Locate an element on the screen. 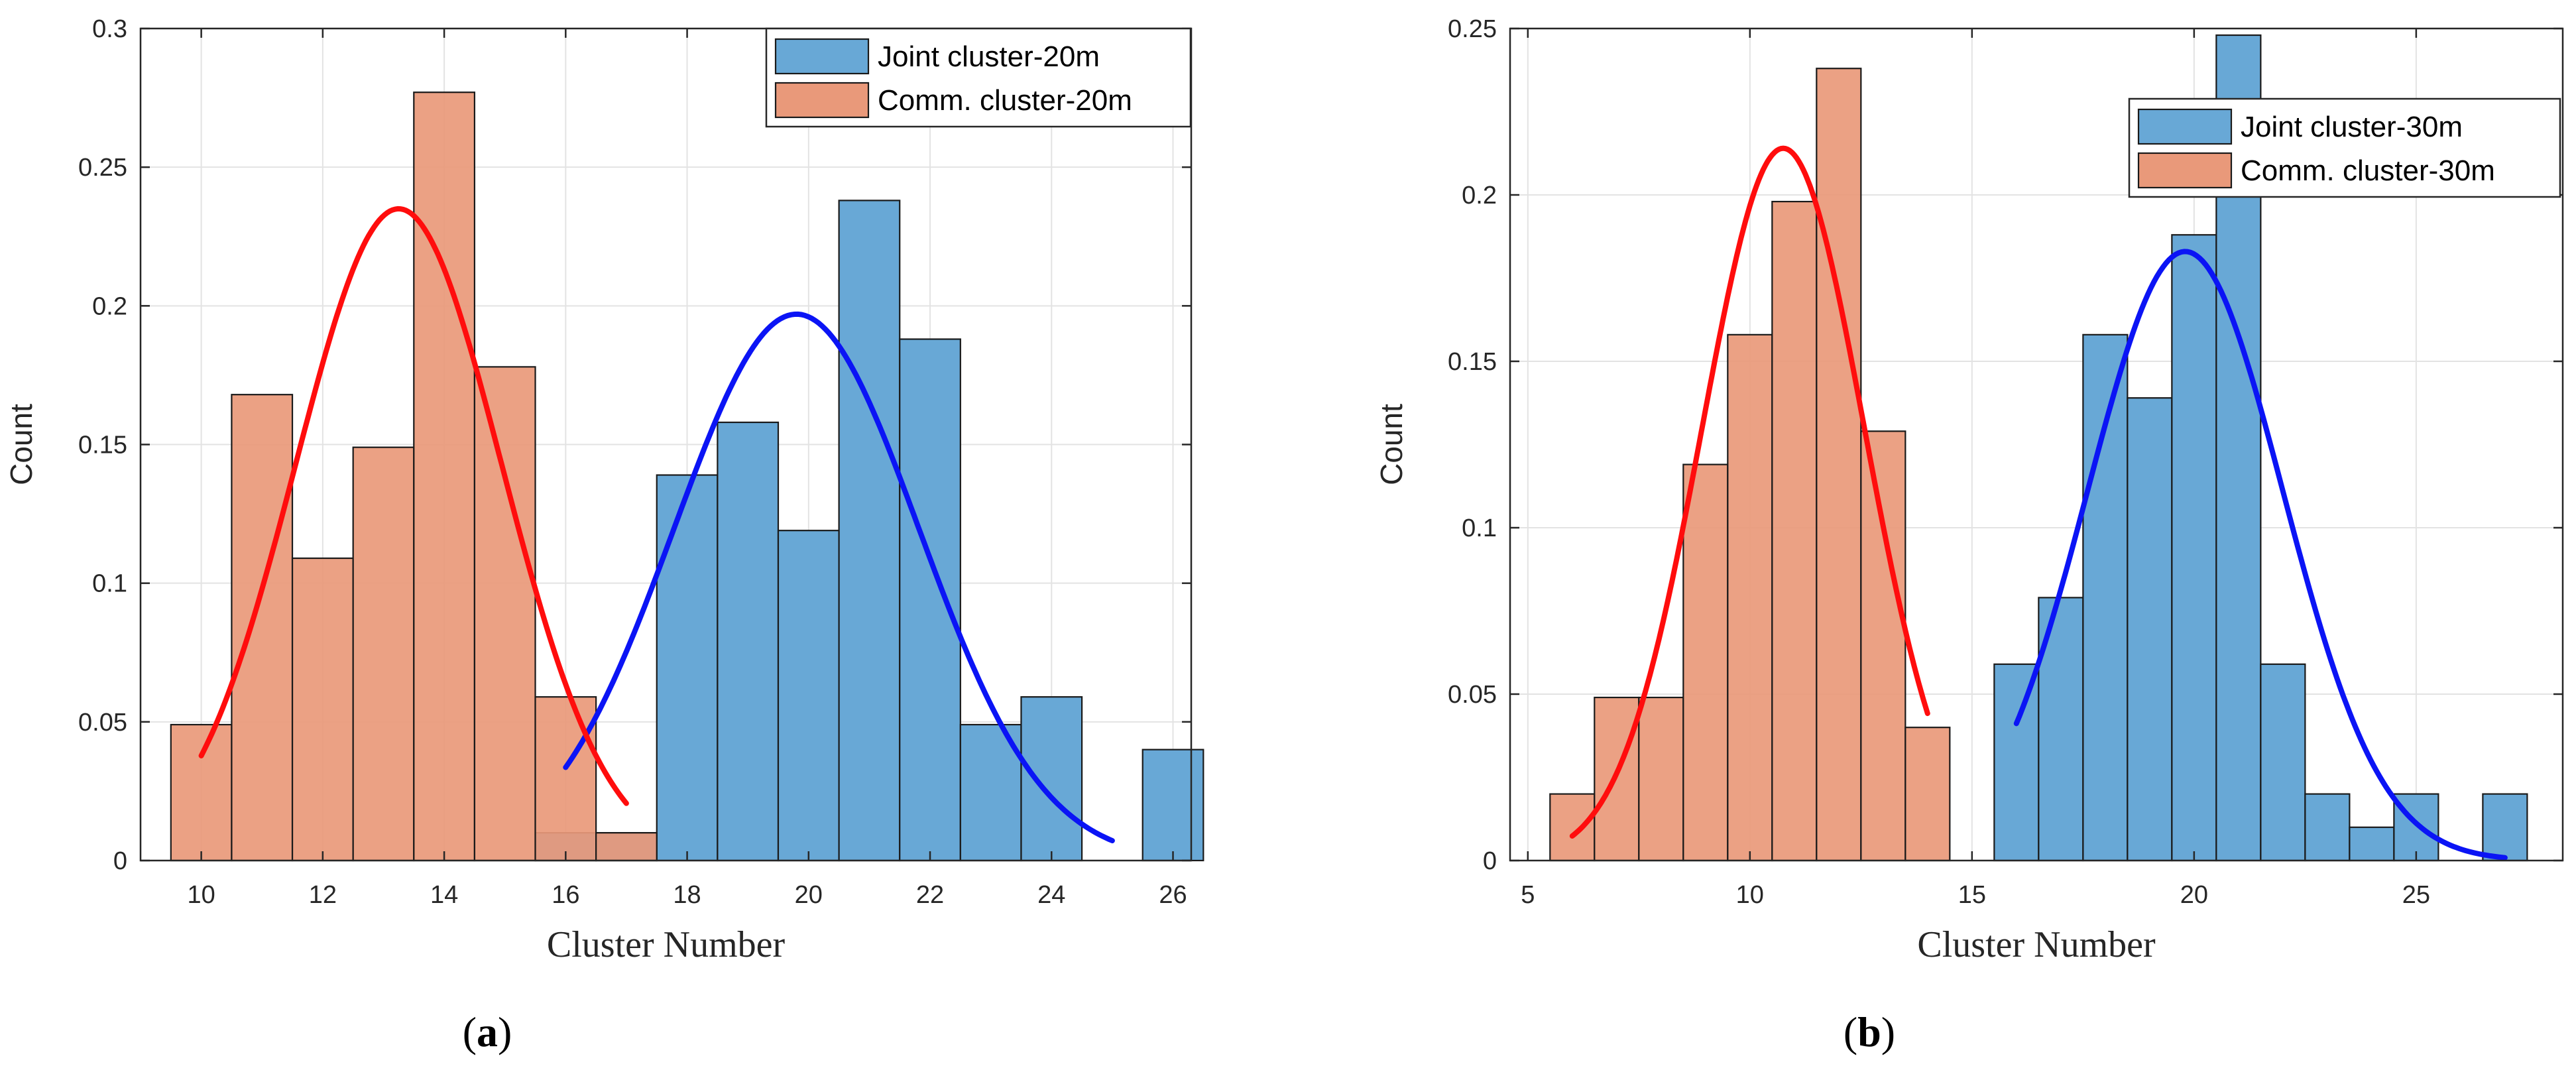  joint-legend-label: Joint cluster-30m is located at coordinates (2352, 127).